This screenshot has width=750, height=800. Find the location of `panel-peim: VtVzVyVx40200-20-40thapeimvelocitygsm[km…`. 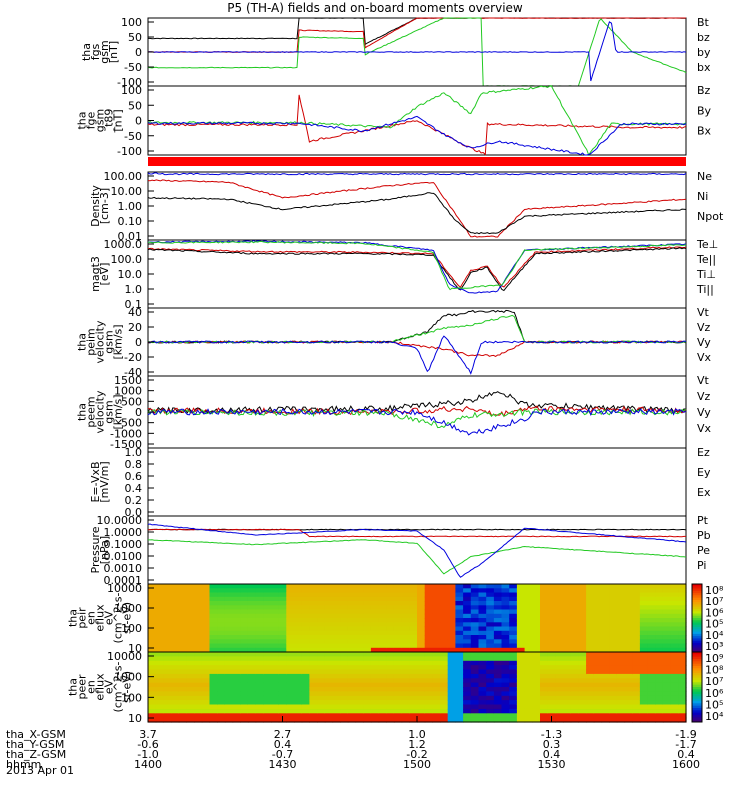

panel-peim: VtVzVyVx40200-20-40thapeimvelocitygsm[km… is located at coordinates (394, 342).